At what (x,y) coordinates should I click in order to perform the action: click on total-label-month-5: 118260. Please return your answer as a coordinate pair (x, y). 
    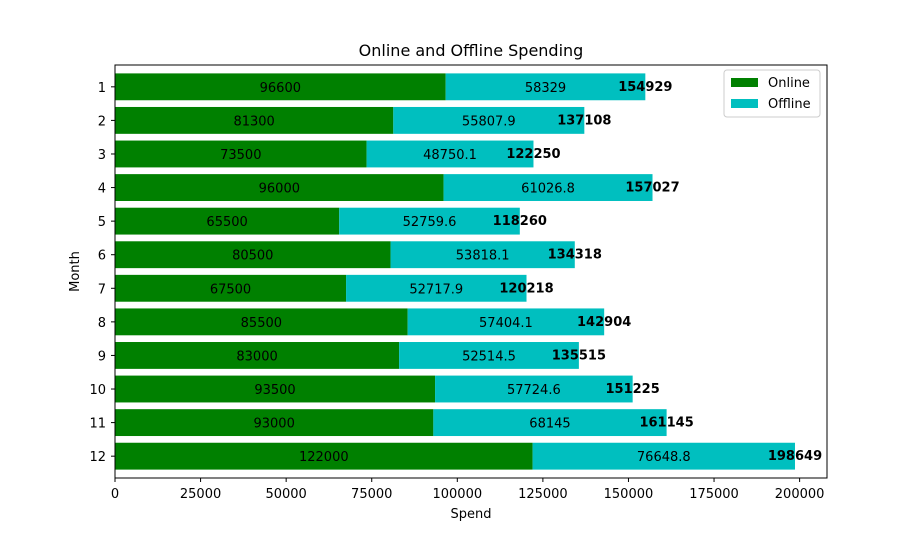
    Looking at the image, I should click on (520, 221).